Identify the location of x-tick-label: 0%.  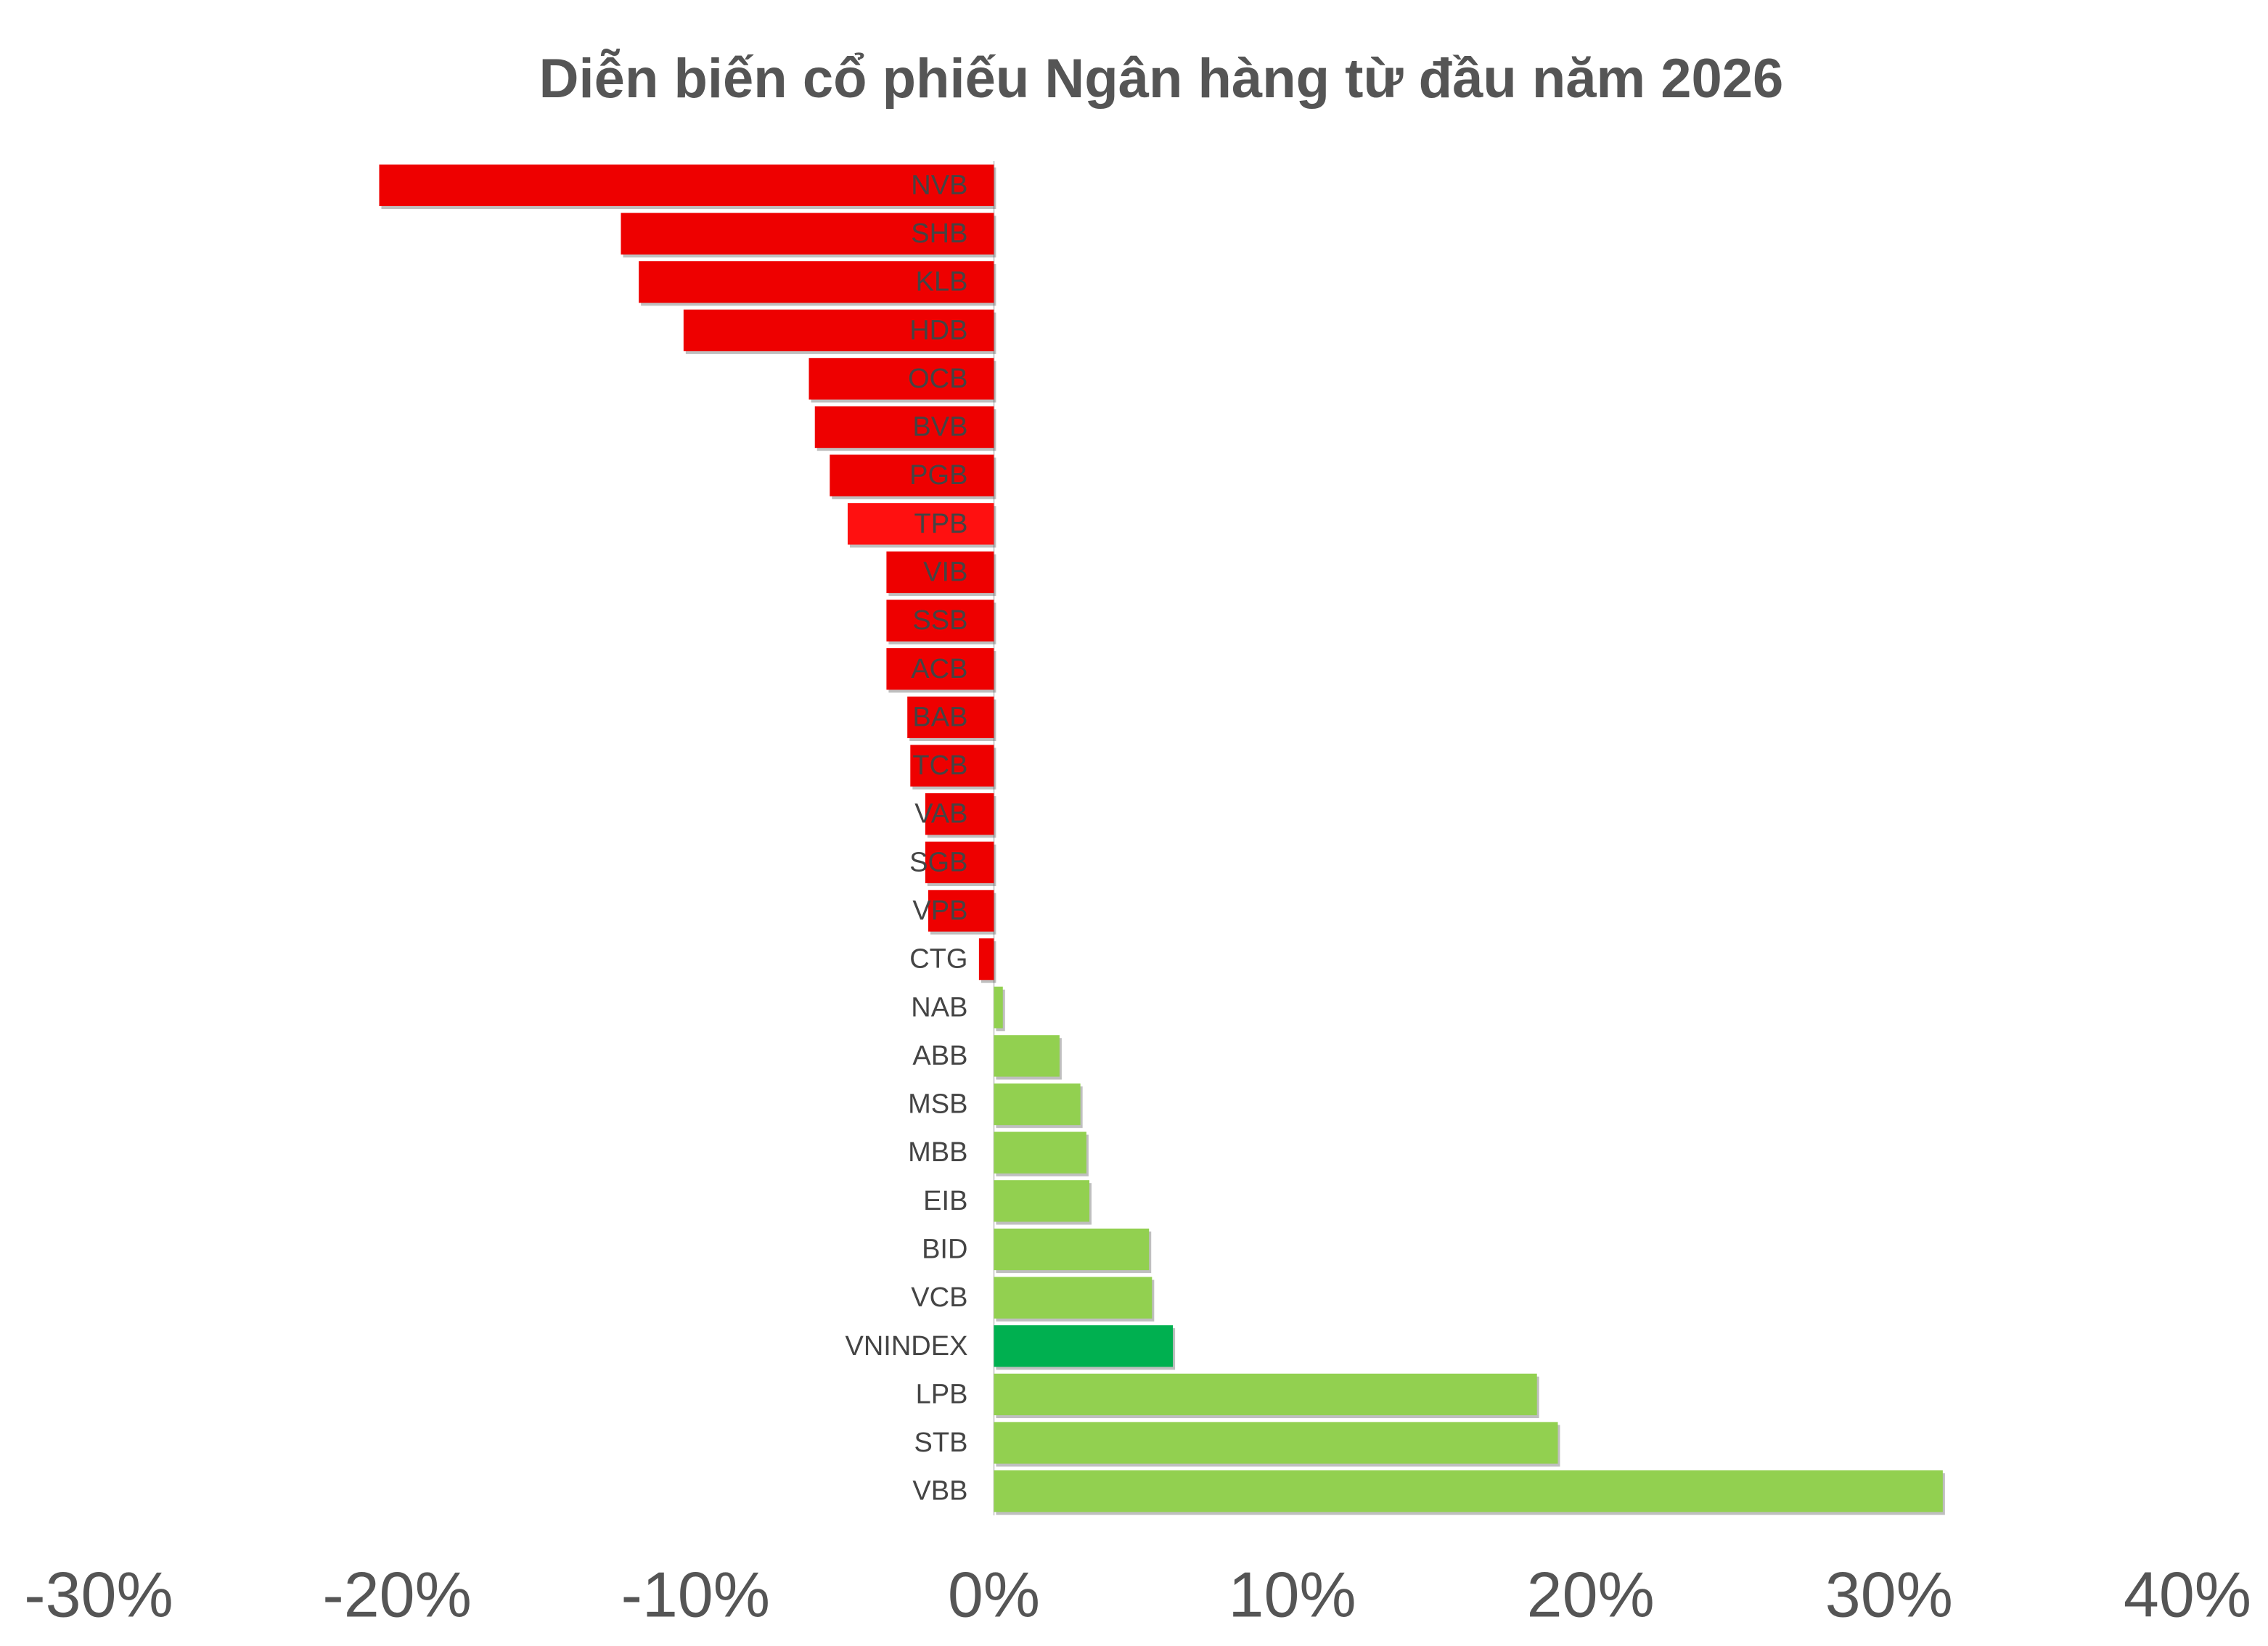
(994, 1594).